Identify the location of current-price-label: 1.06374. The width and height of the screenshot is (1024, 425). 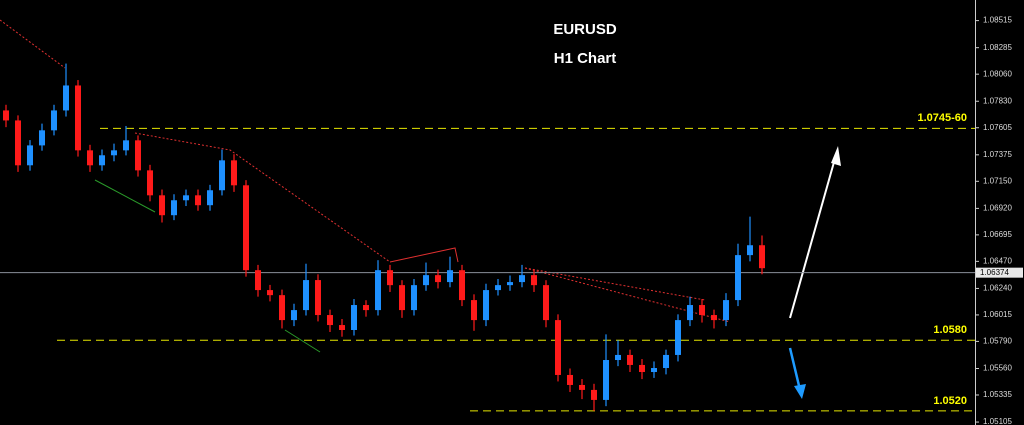
(994, 272).